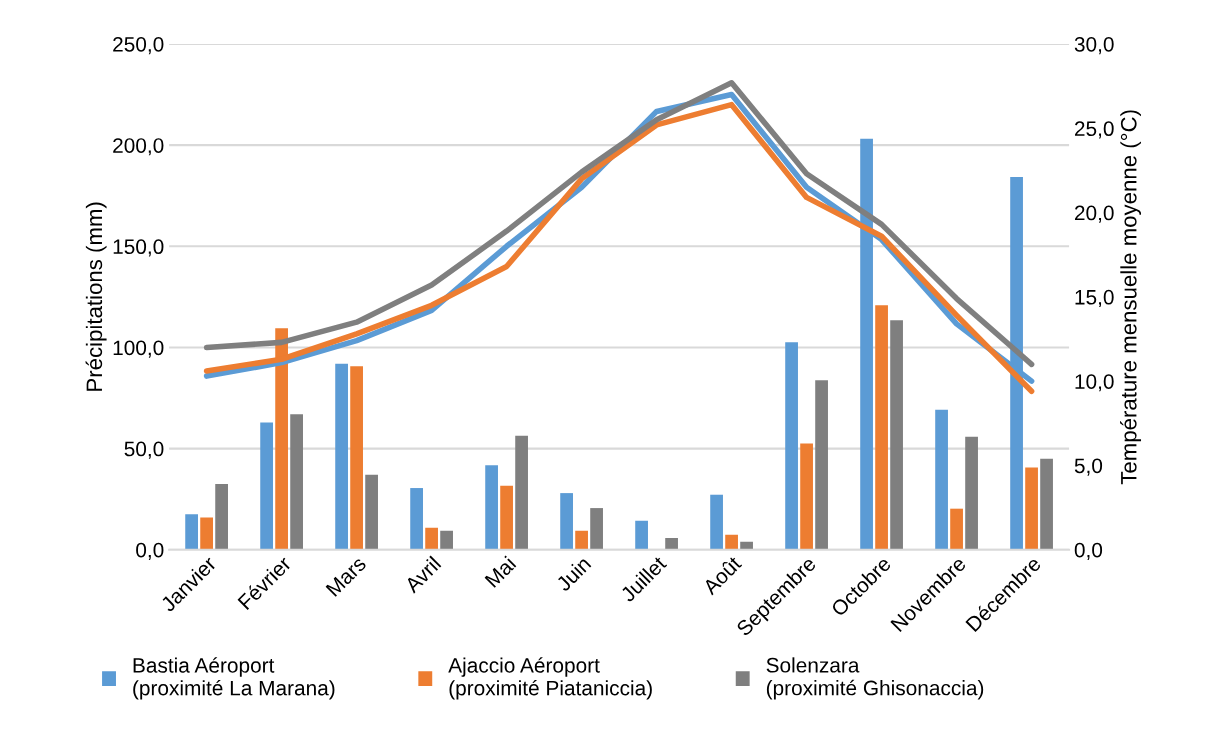  What do you see at coordinates (573, 574) in the screenshot?
I see `x-tick-label: Juin` at bounding box center [573, 574].